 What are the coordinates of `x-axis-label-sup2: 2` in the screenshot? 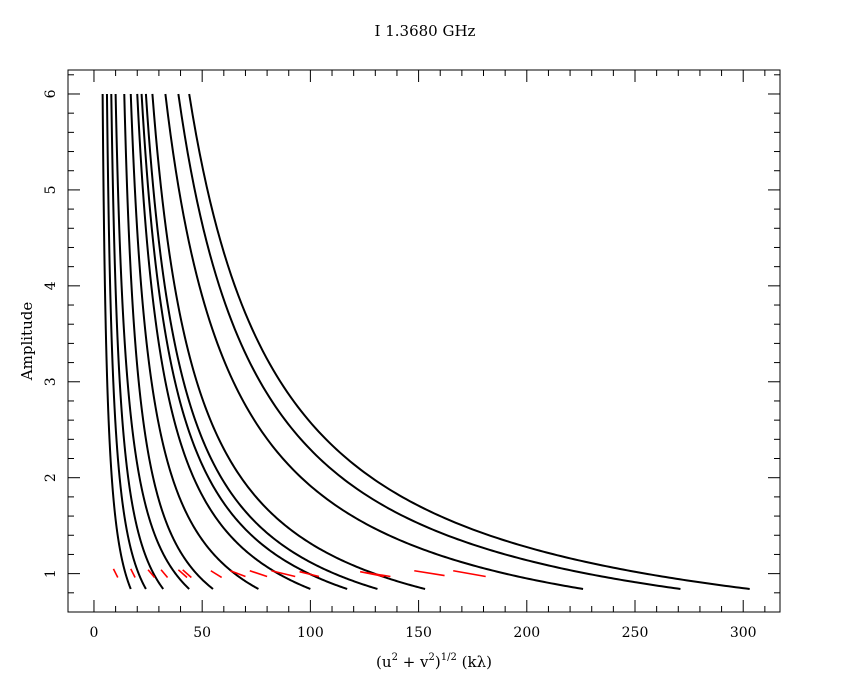 It's located at (432, 657).